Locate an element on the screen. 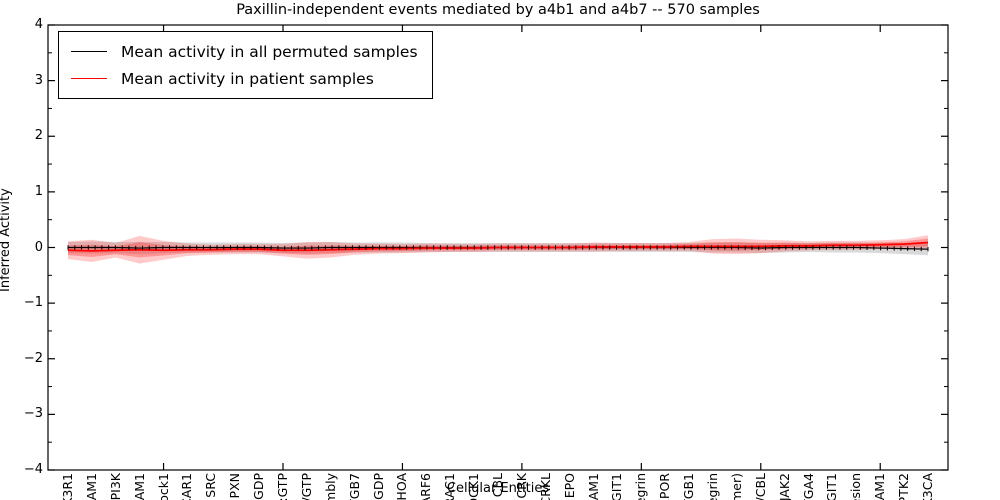  y-tick-label: −3 is located at coordinates (33, 414).